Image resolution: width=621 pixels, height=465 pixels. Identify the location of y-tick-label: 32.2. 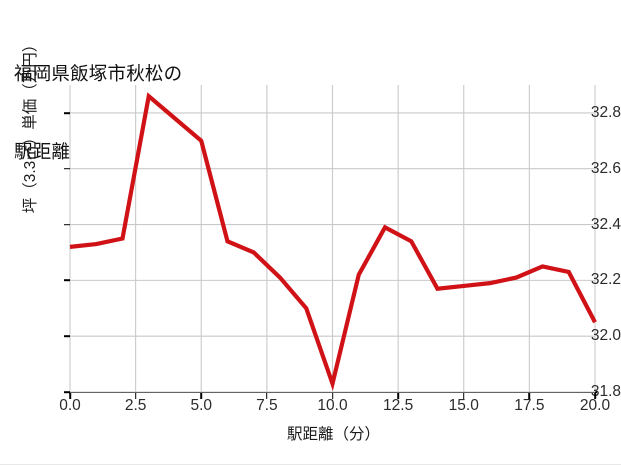
(605, 280).